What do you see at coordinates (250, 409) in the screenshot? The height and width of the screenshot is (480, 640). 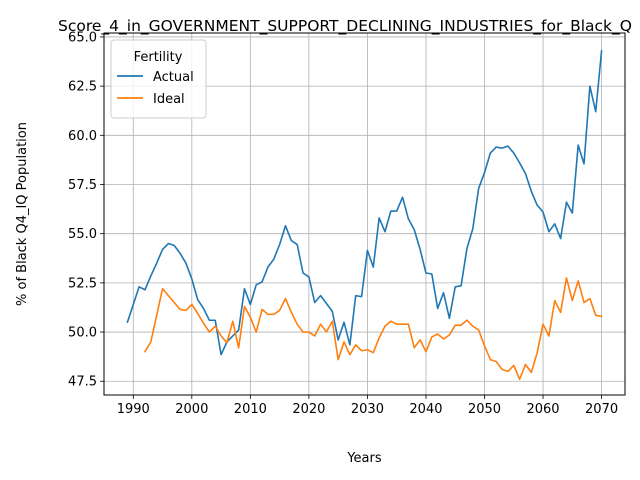 I see `x-tick-label: 2010` at bounding box center [250, 409].